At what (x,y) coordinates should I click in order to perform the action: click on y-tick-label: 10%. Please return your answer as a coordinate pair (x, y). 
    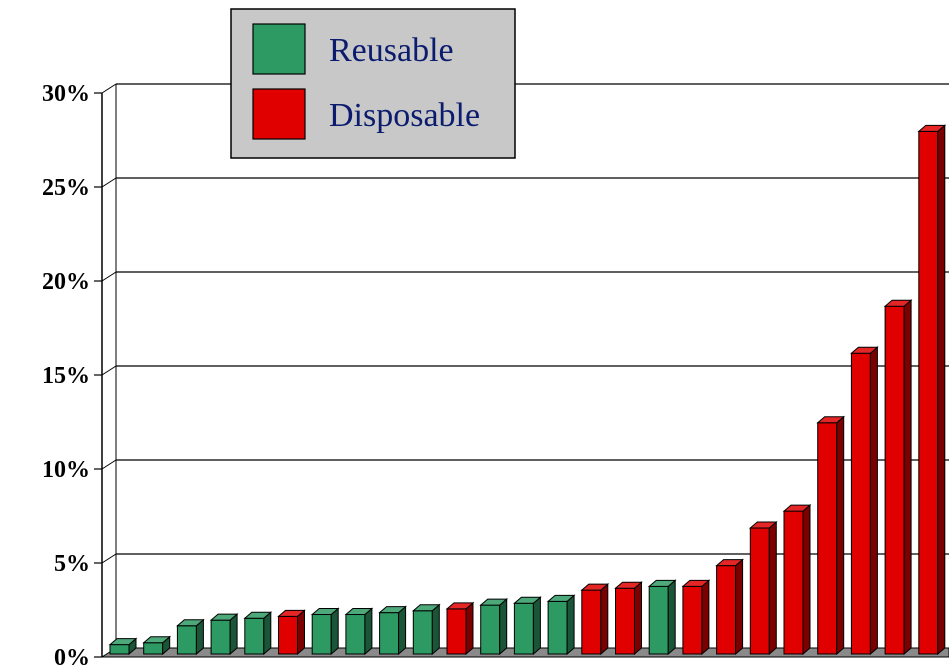
    Looking at the image, I should click on (66, 470).